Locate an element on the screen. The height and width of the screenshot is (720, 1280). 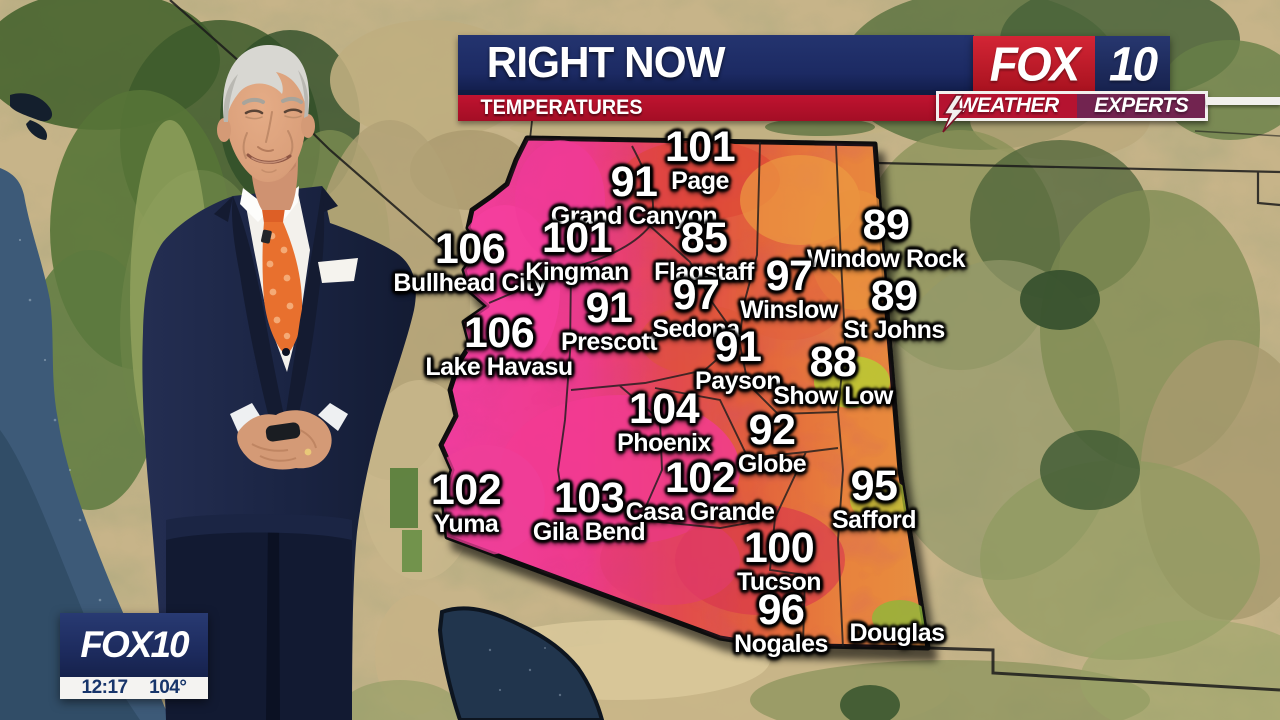
hands is located at coordinates (284, 440).